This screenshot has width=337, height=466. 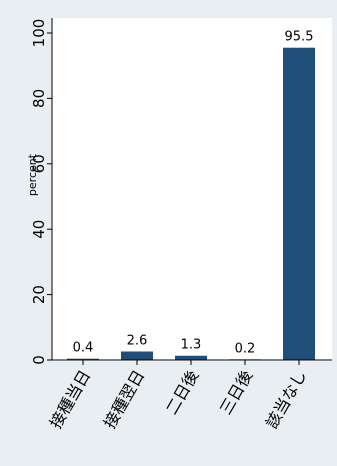 What do you see at coordinates (39, 294) in the screenshot?
I see `y-tick-label-20: 20` at bounding box center [39, 294].